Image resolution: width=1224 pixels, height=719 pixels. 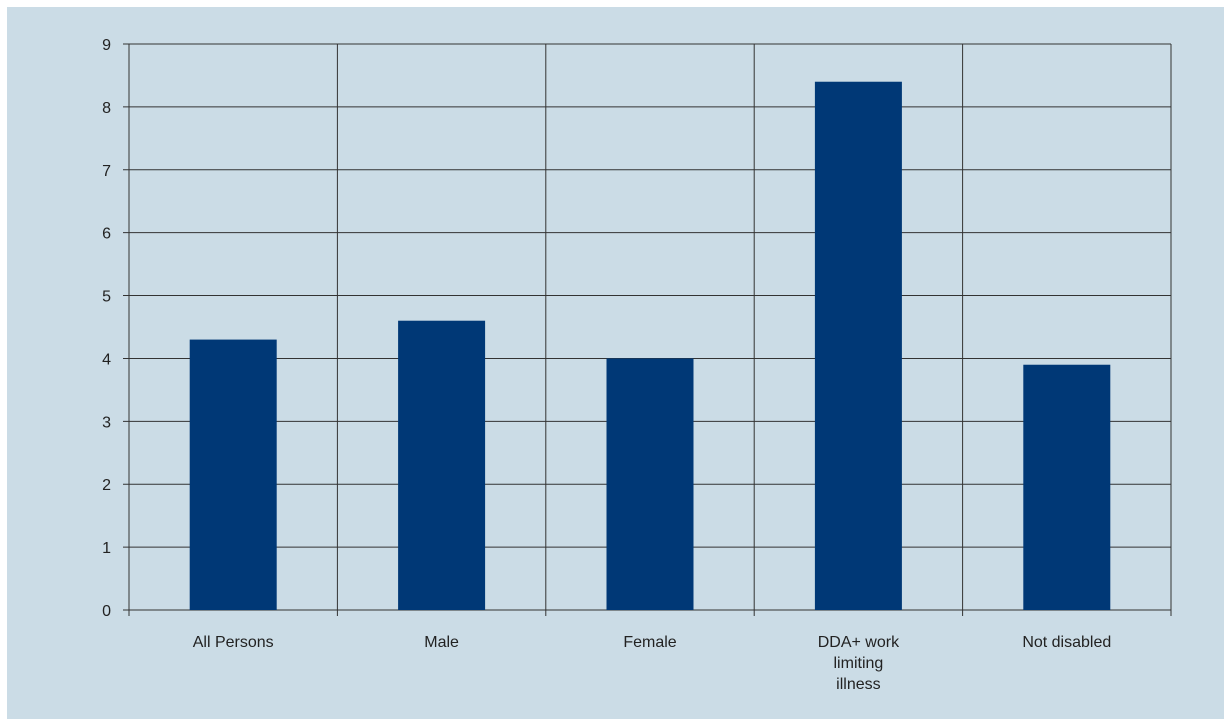 I want to click on y-tick-label-2: 2, so click(x=106, y=485).